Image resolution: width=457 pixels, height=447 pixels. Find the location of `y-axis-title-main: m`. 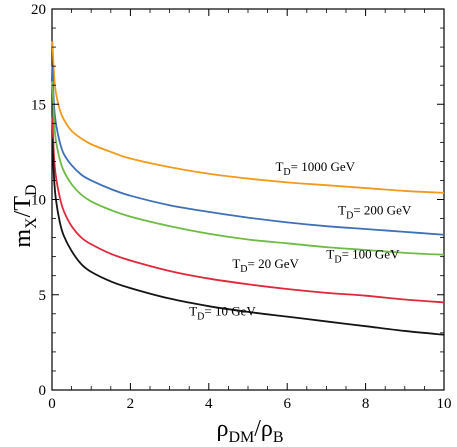

y-axis-title-main: m is located at coordinates (23, 238).